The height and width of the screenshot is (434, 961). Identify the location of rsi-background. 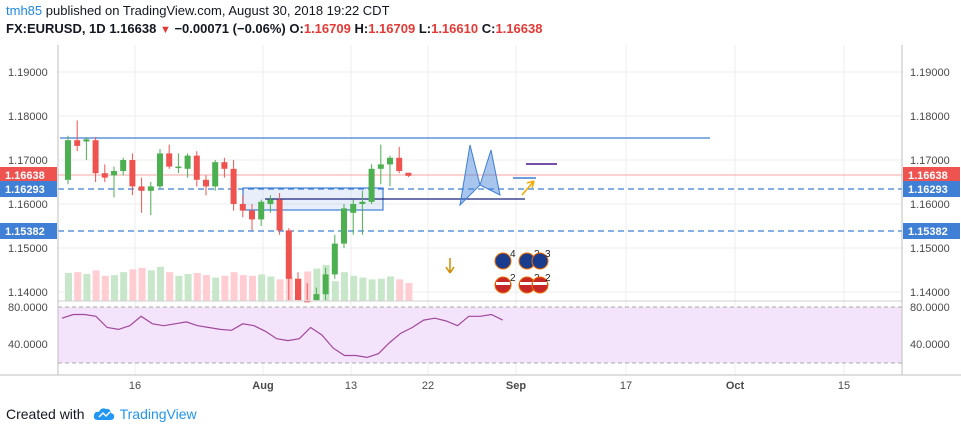
(480, 335).